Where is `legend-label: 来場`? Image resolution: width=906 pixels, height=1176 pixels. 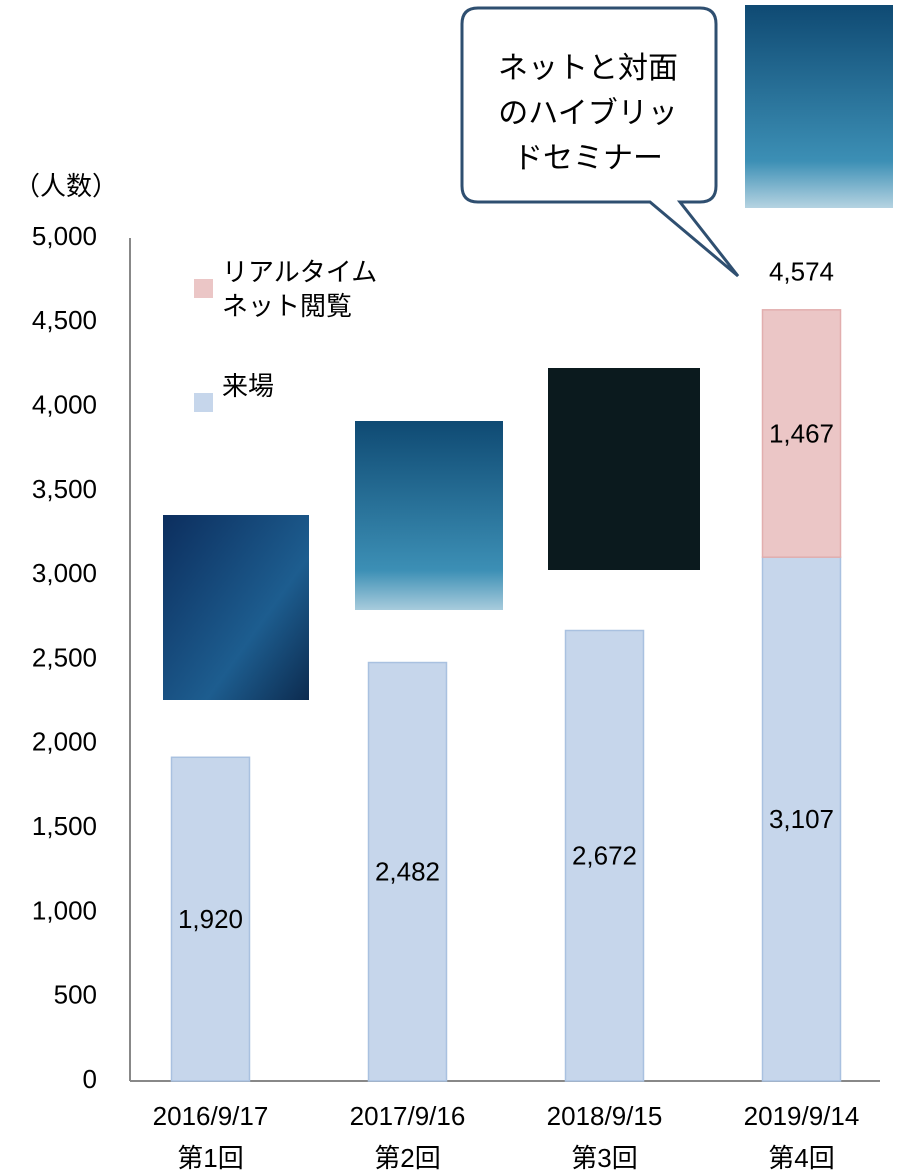
legend-label: 来場 is located at coordinates (248, 386).